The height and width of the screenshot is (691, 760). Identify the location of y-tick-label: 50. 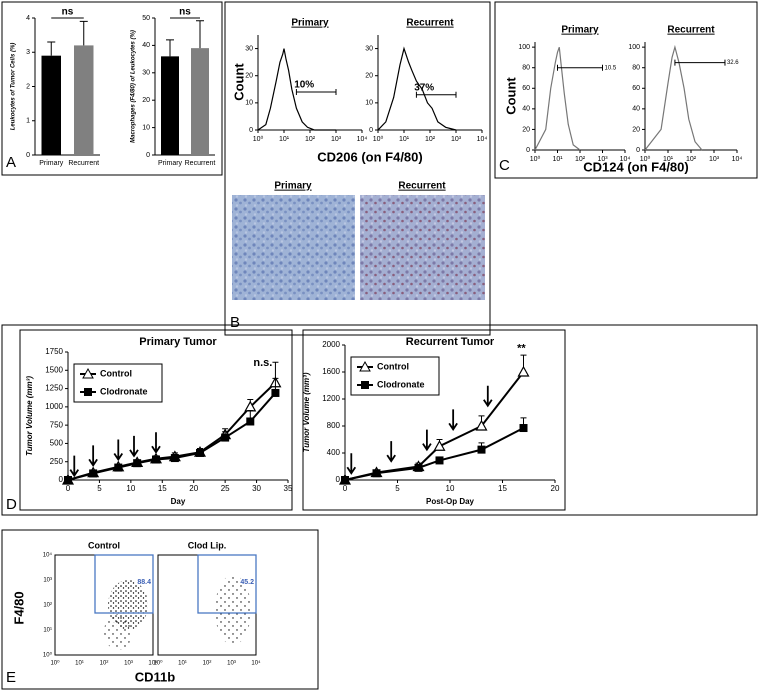
(146, 18).